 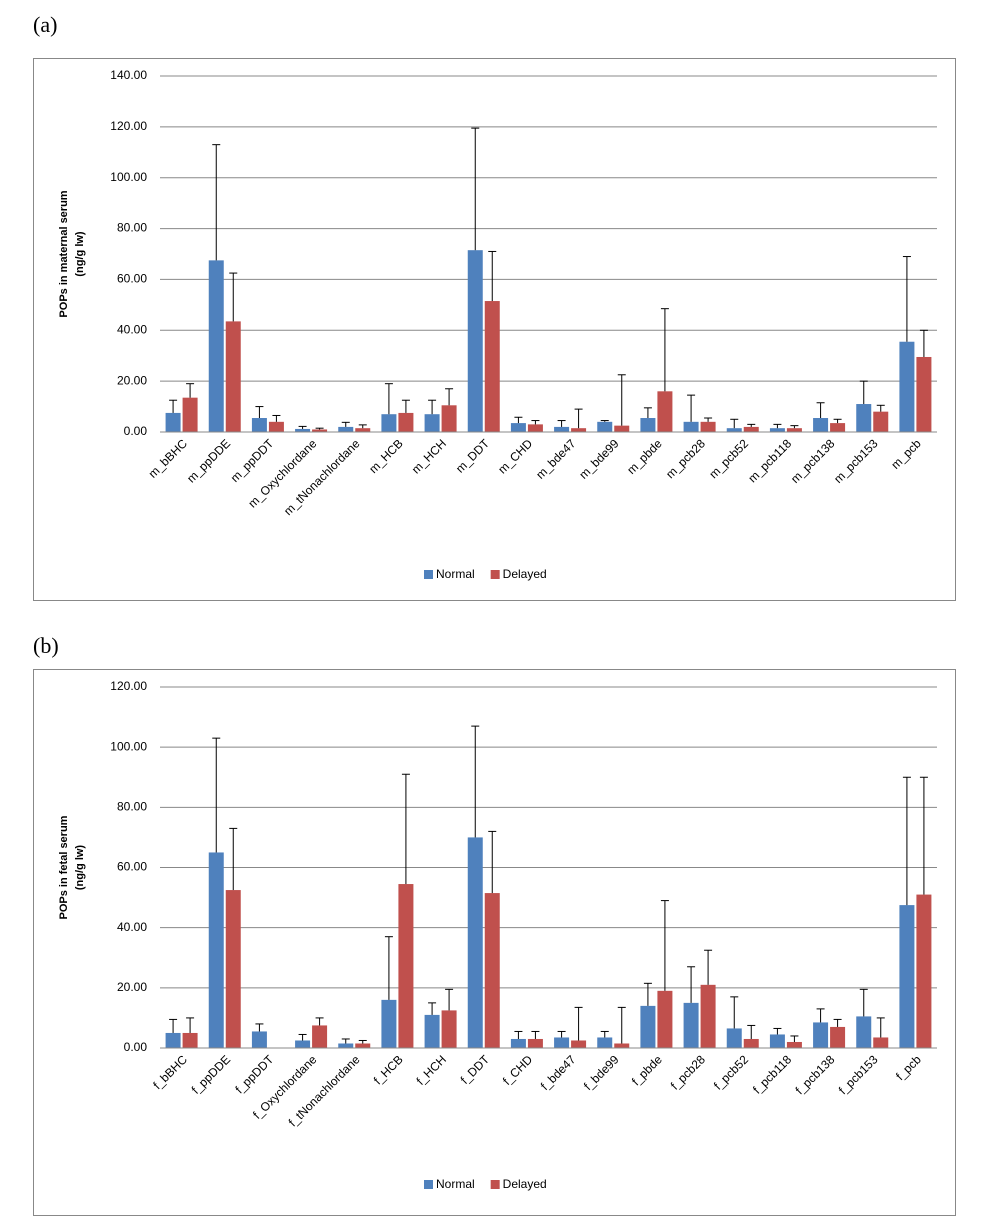 I want to click on x-tick-label: m_pcb153, so click(x=856, y=461).